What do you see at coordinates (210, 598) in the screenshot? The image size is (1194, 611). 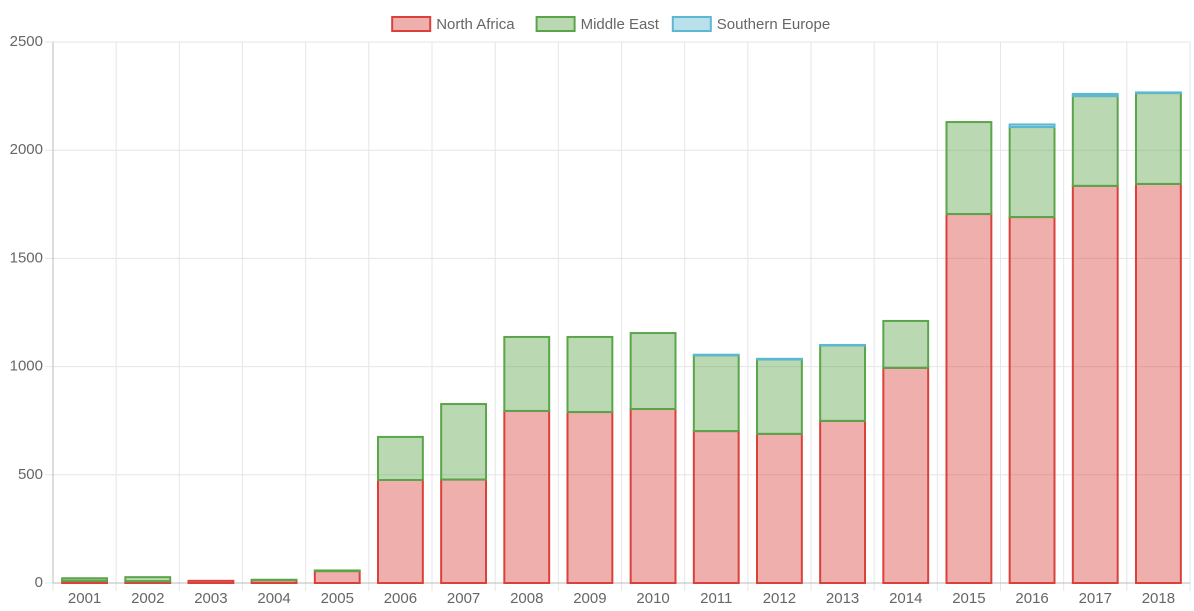 I see `x-tick-label: 2003` at bounding box center [210, 598].